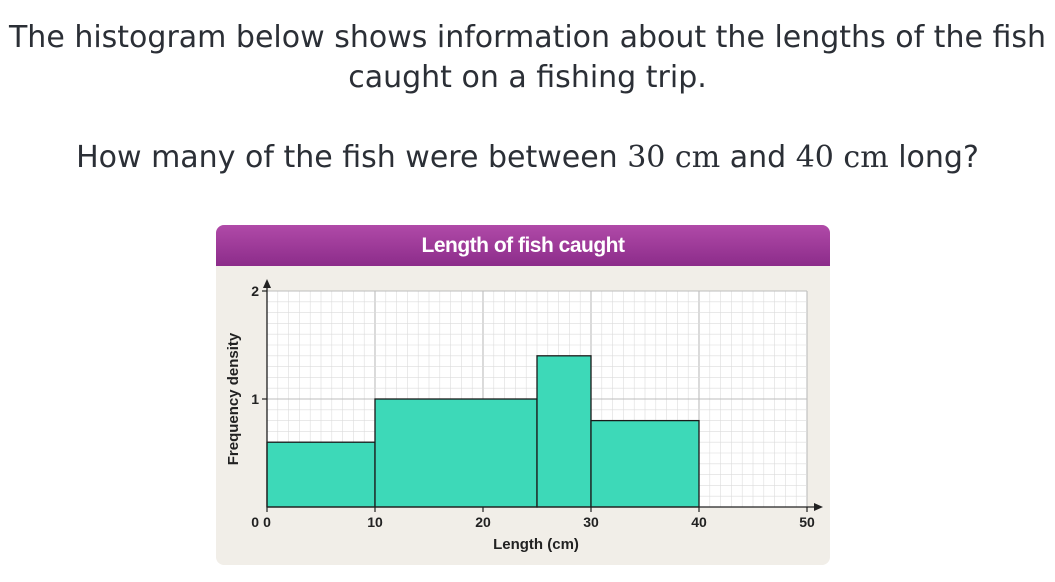 This screenshot has width=1055, height=582. What do you see at coordinates (527, 77) in the screenshot?
I see `question-line-2: caught on a fishing trip.` at bounding box center [527, 77].